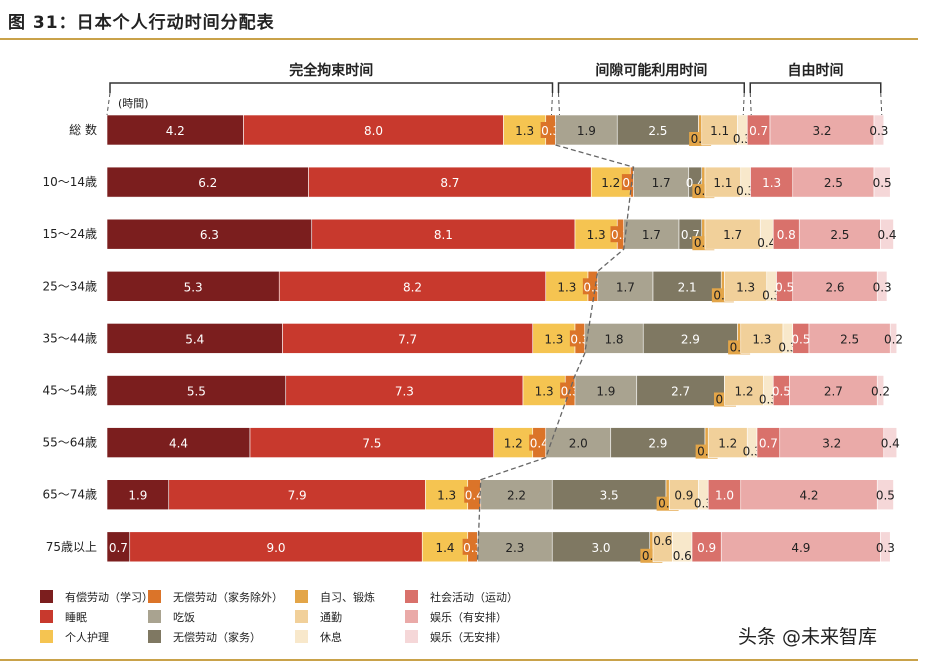  Describe the element at coordinates (371, 444) in the screenshot. I see `data-label: 7.5` at that location.